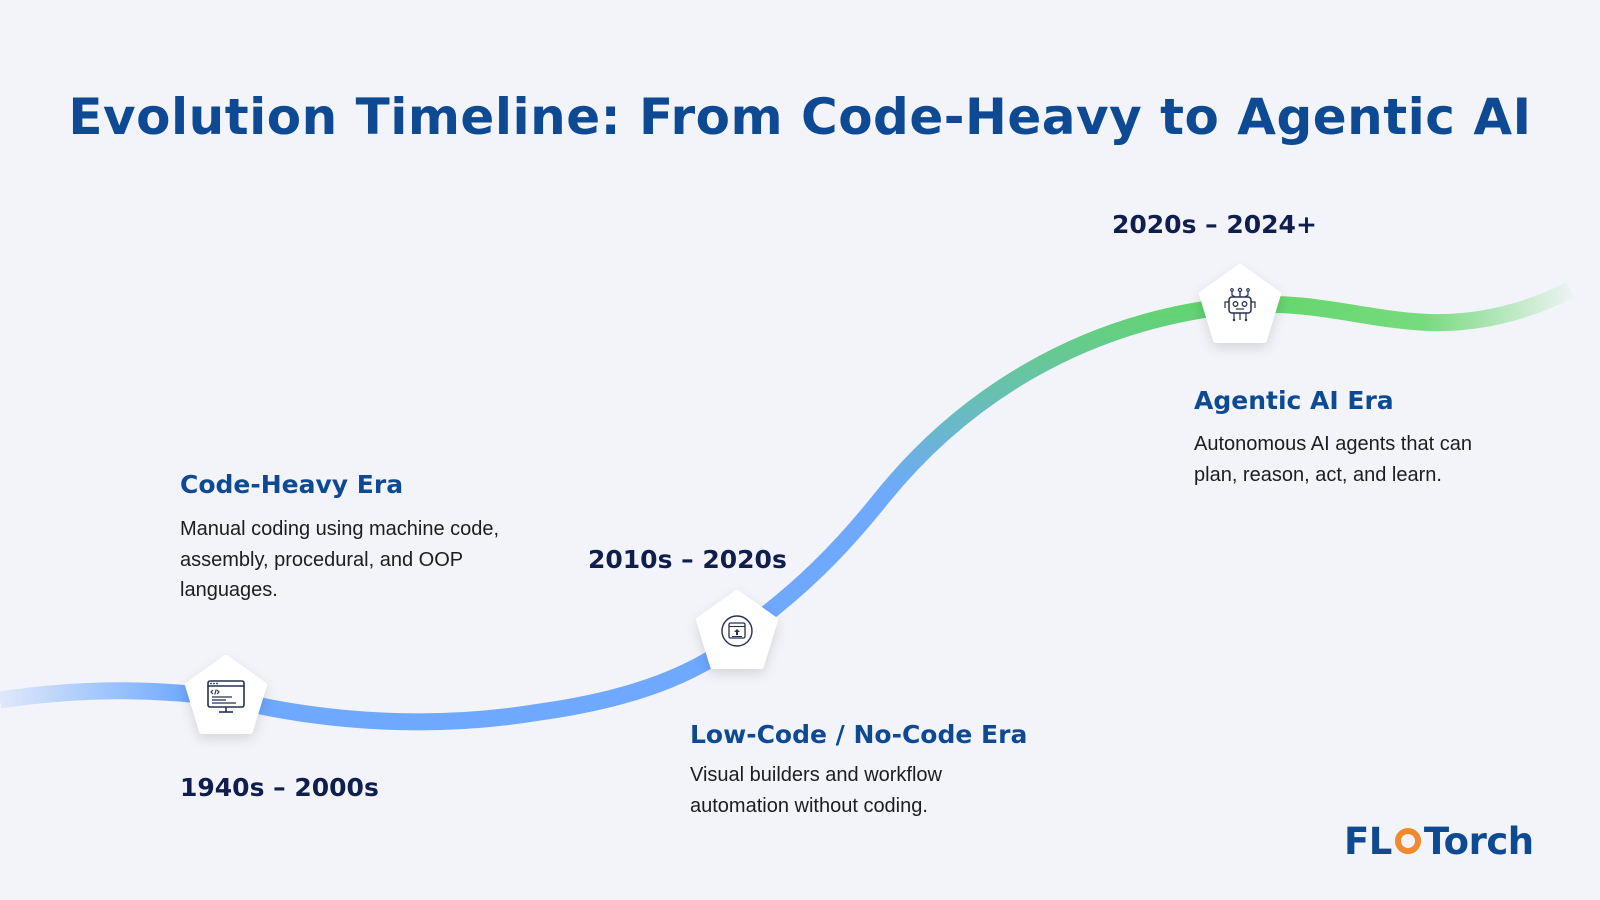 The width and height of the screenshot is (1600, 900). I want to click on logo-o-ring-icon, so click(1407, 841).